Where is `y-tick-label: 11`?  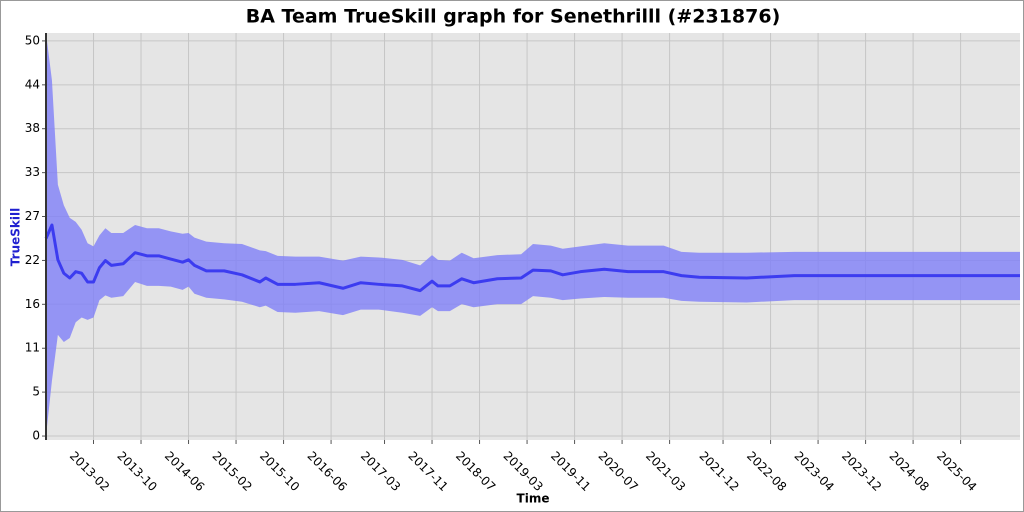 y-tick-label: 11 is located at coordinates (32, 348).